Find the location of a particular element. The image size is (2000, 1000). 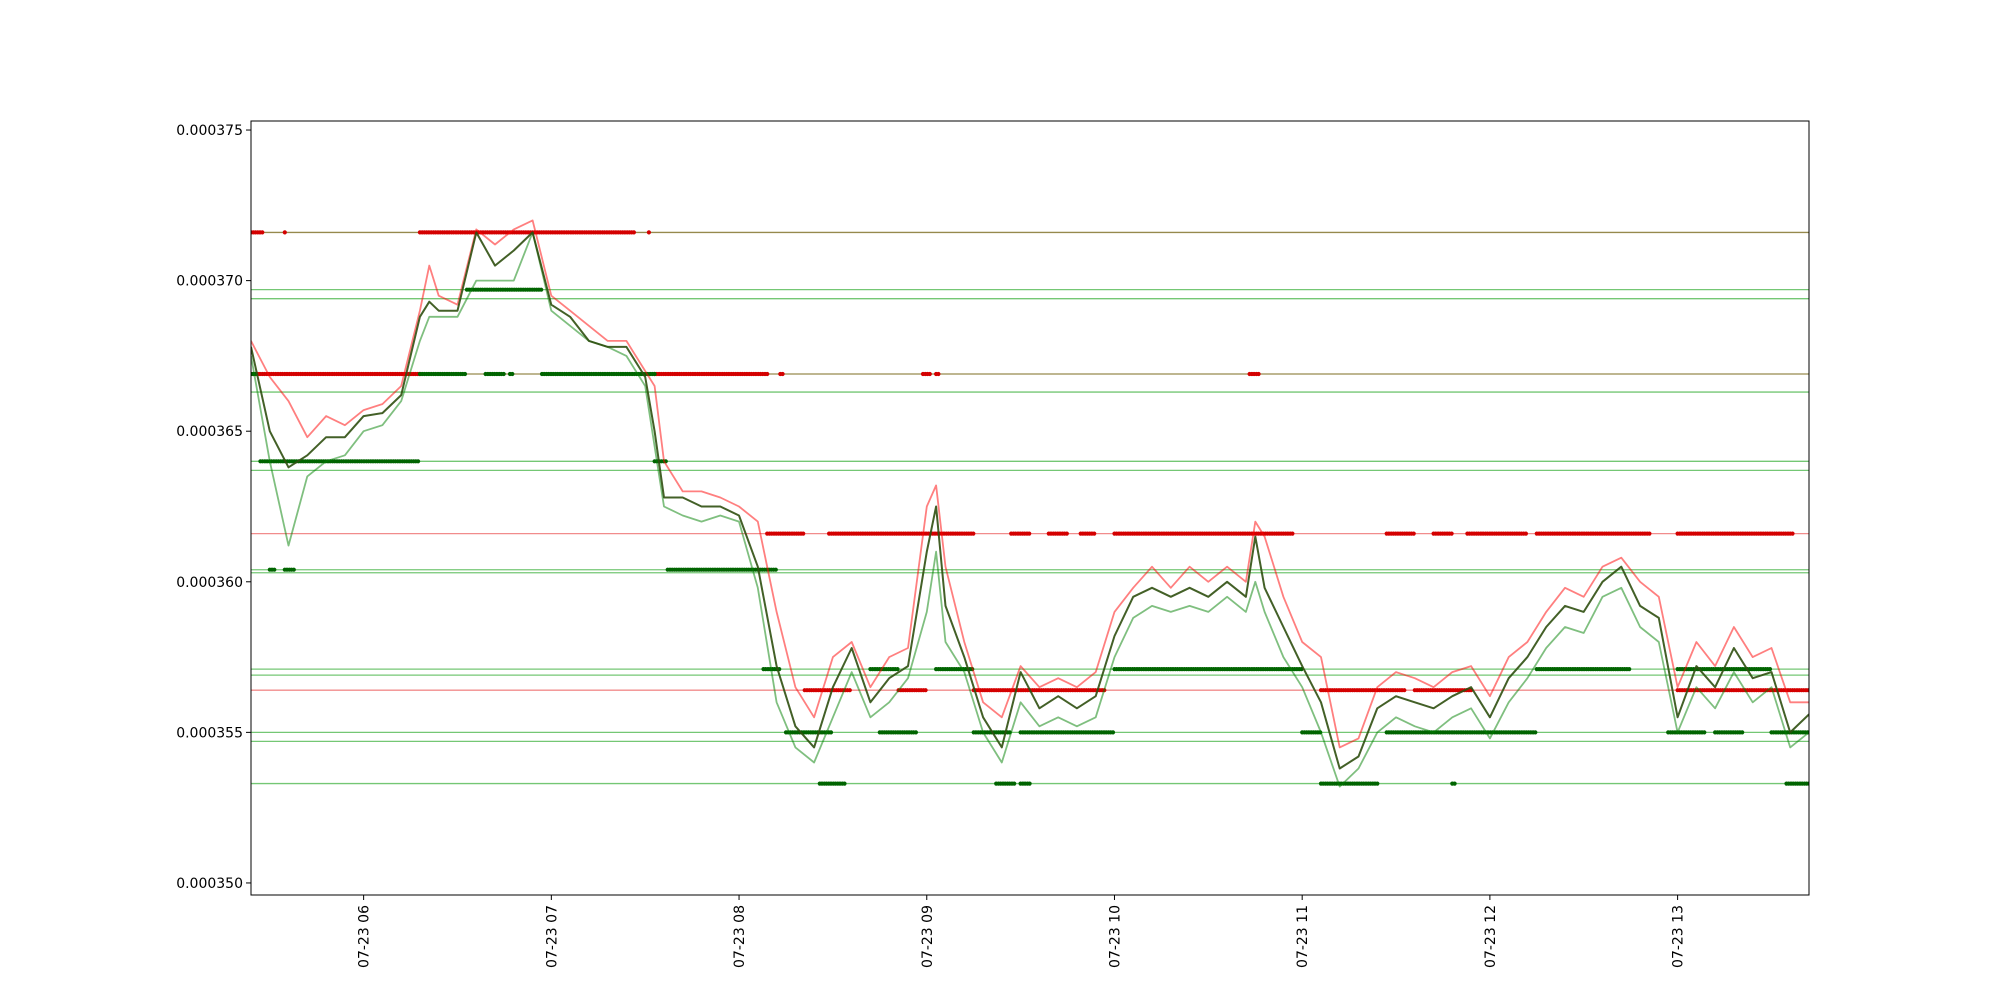

x-tick-label: 07-23 11 is located at coordinates (1303, 936).